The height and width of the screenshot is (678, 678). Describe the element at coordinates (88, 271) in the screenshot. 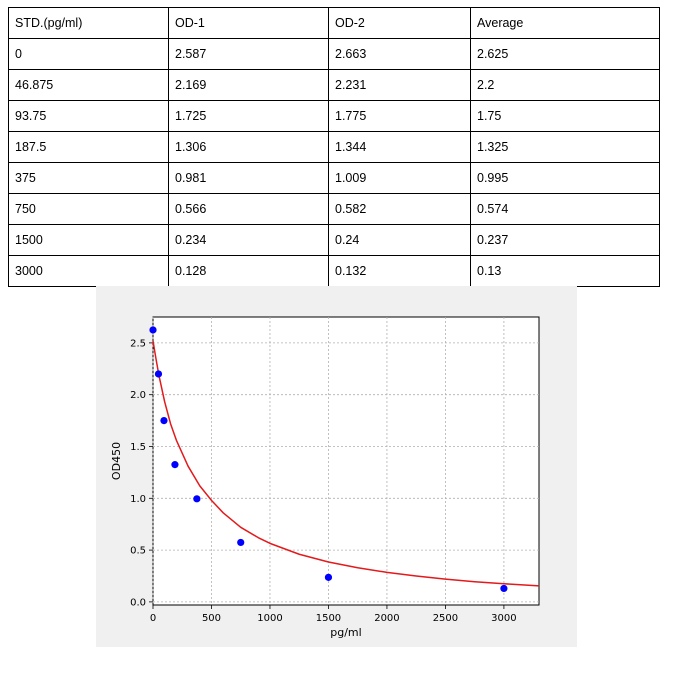

I see `table-cell: 3000` at that location.